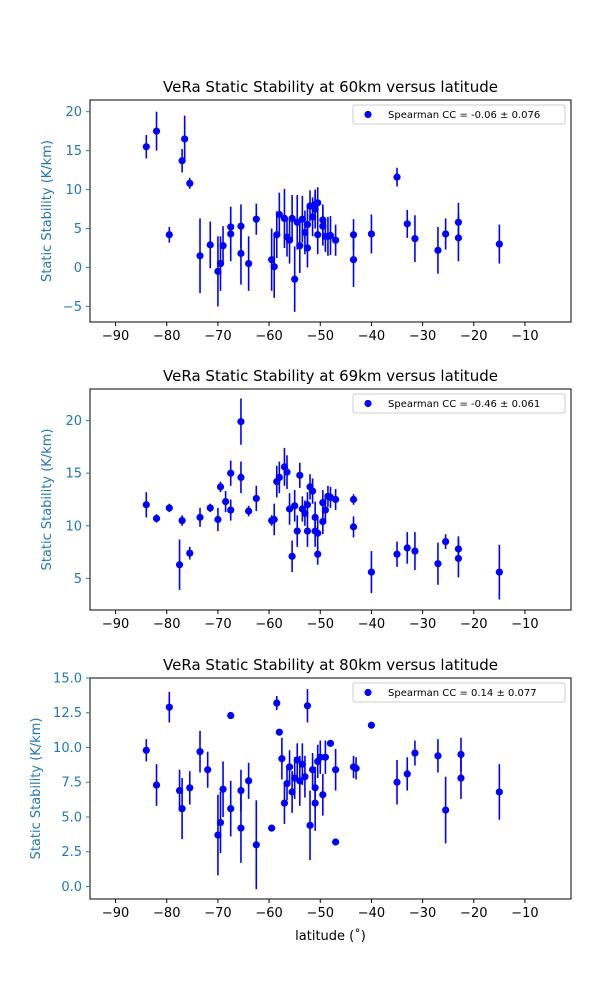 The height and width of the screenshot is (1000, 600). I want to click on legend: Spearman CC = 0.14 ± 0.077, so click(459, 692).